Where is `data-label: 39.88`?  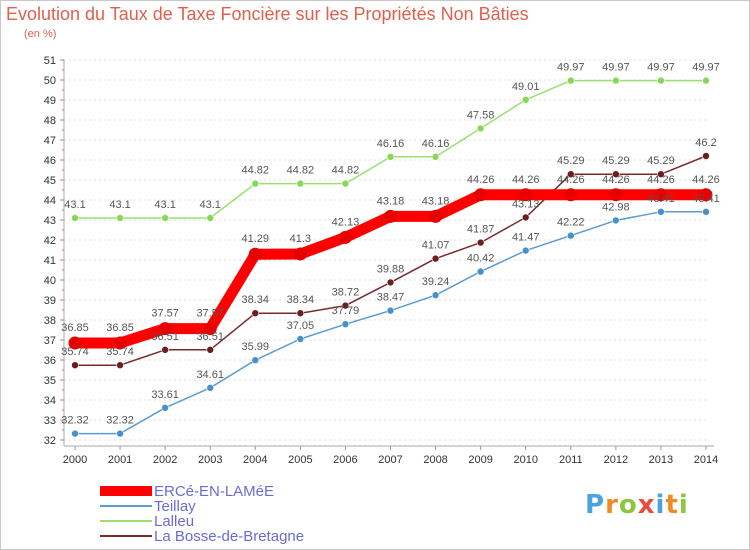 data-label: 39.88 is located at coordinates (391, 269).